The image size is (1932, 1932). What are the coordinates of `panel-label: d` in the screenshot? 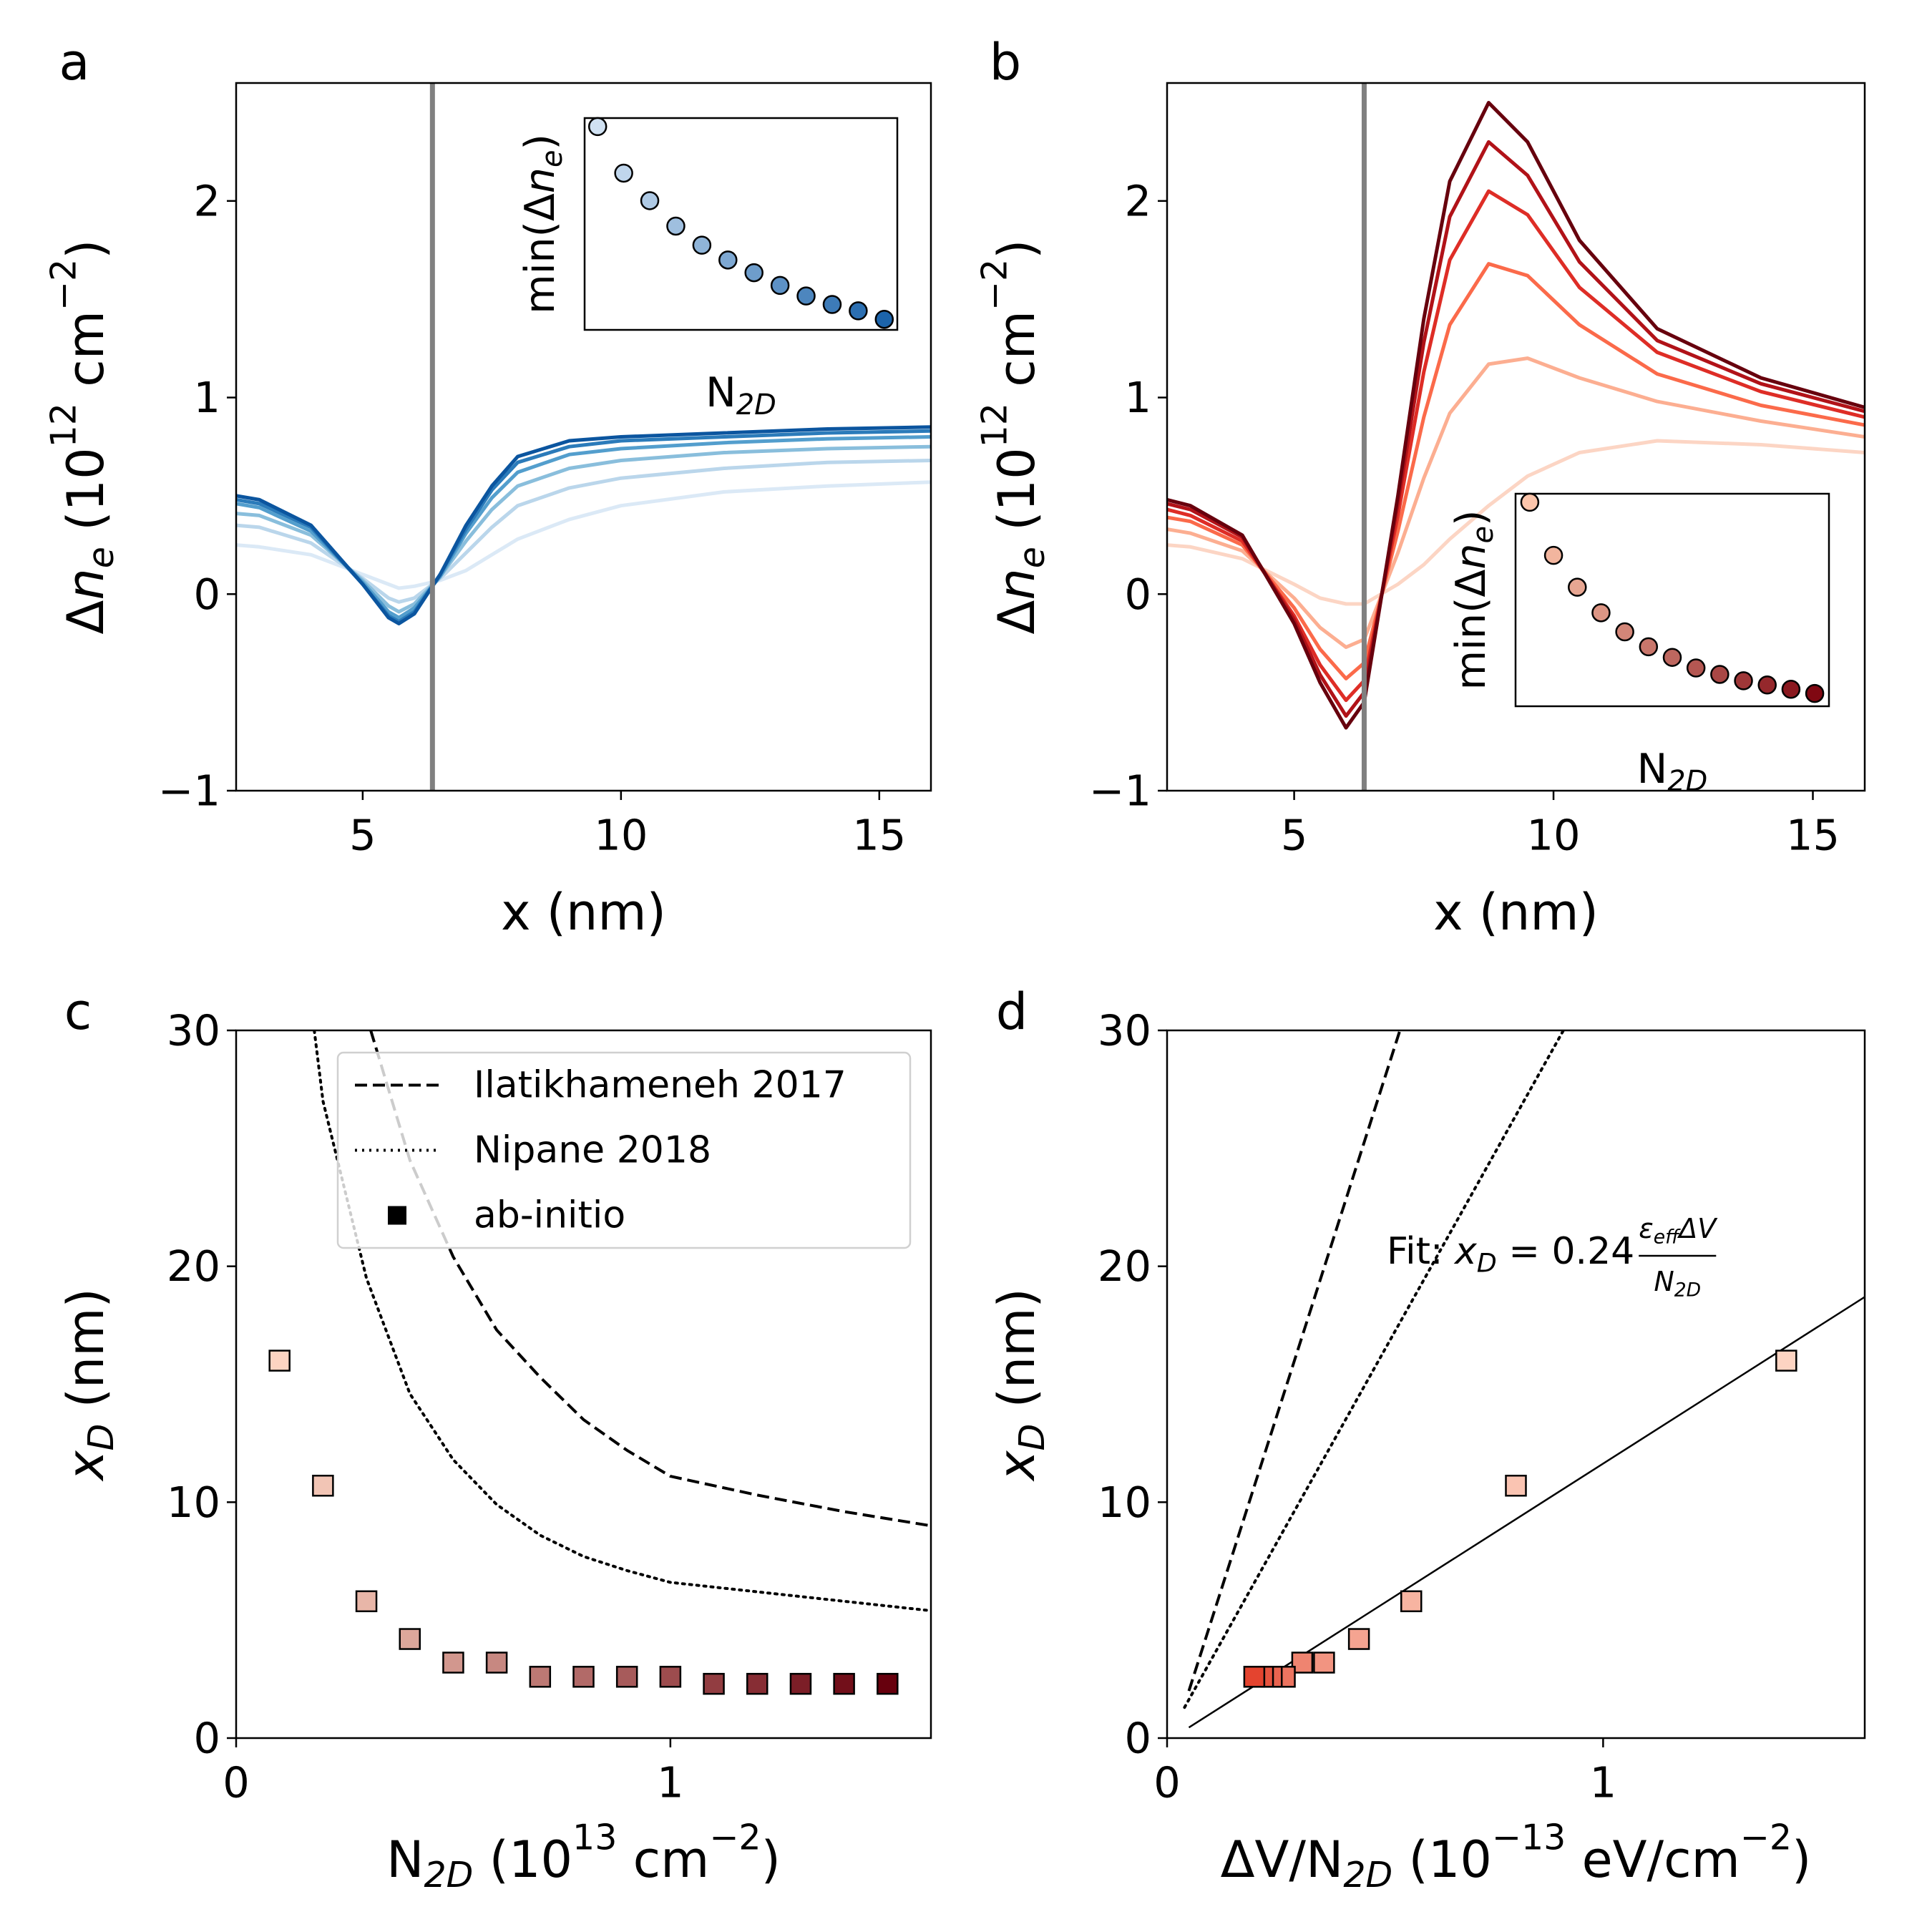 It's located at (1012, 1011).